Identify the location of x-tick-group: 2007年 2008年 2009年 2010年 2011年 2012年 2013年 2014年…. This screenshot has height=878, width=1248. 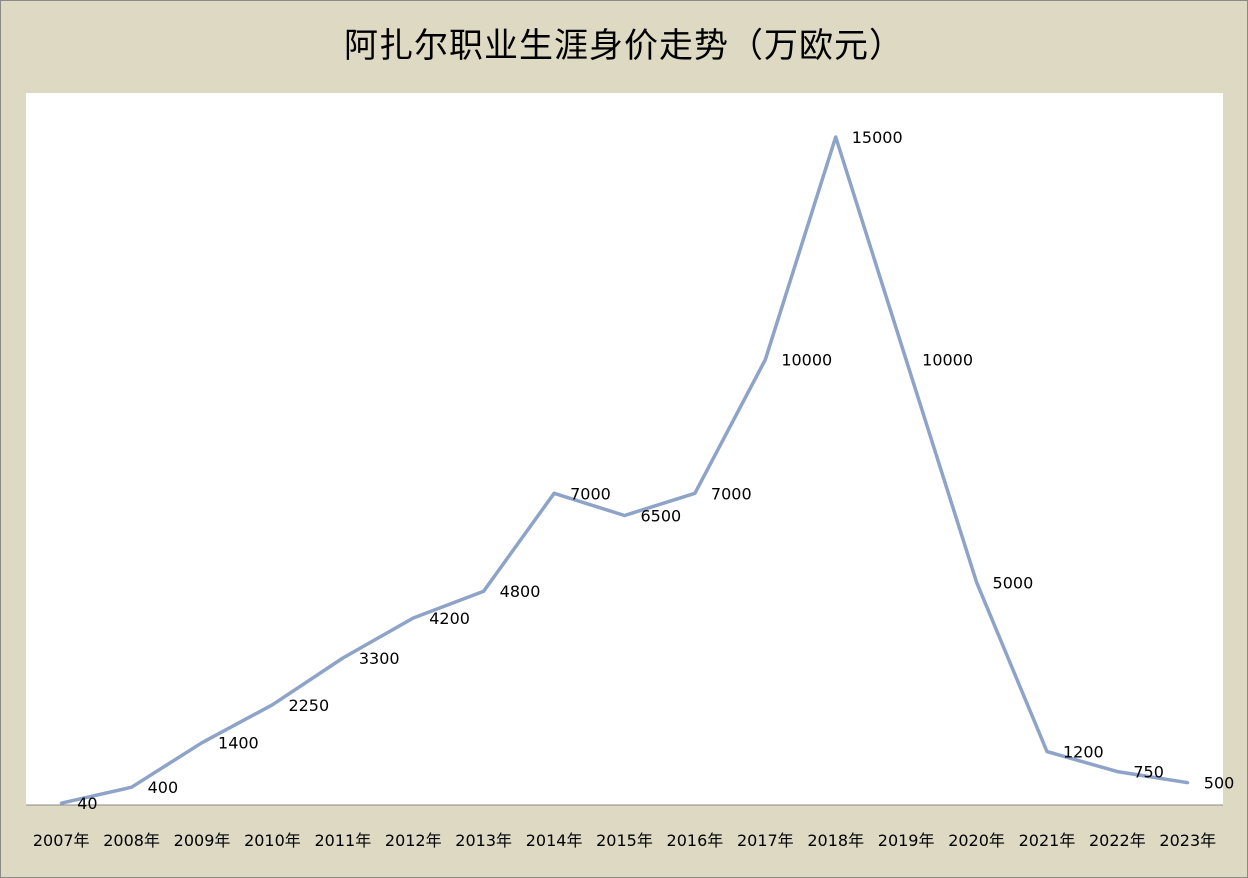
(624, 840).